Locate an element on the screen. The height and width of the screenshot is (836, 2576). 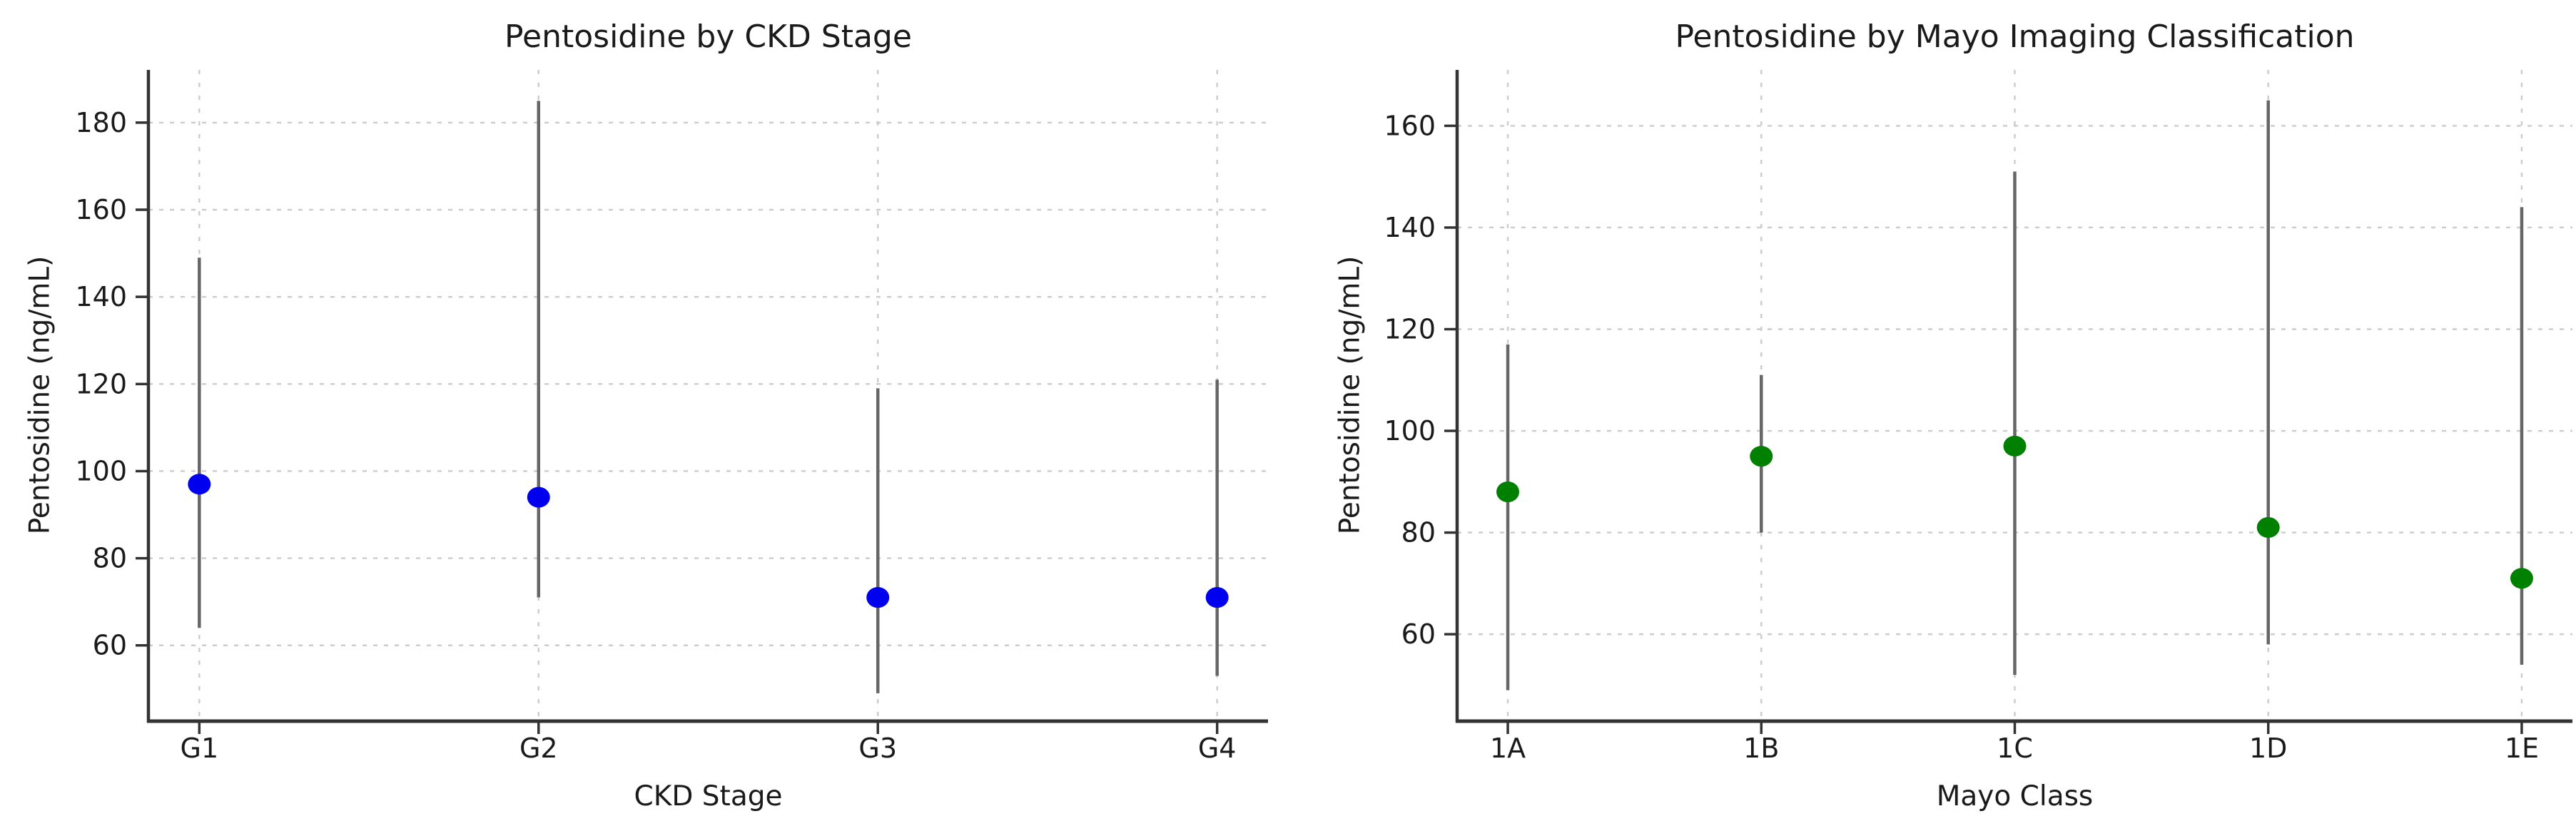
x-tick-label: 1A is located at coordinates (1508, 748).